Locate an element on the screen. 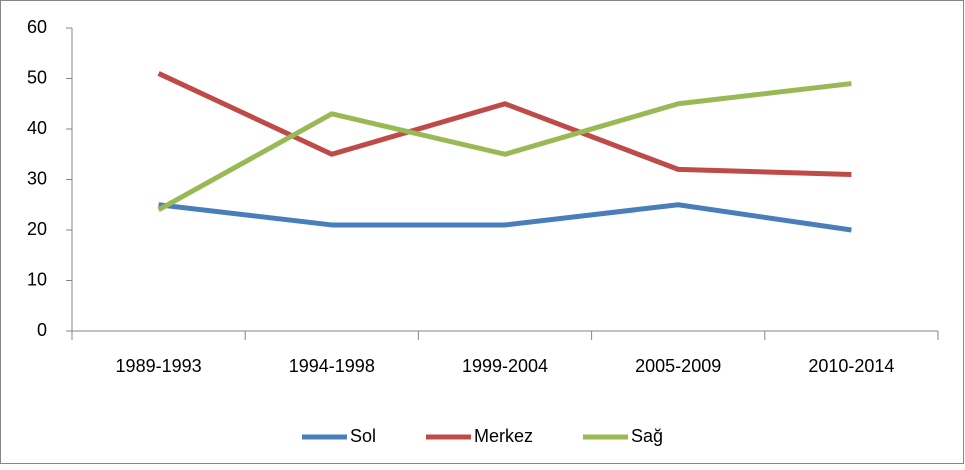  legend-label: Sağ is located at coordinates (647, 436).